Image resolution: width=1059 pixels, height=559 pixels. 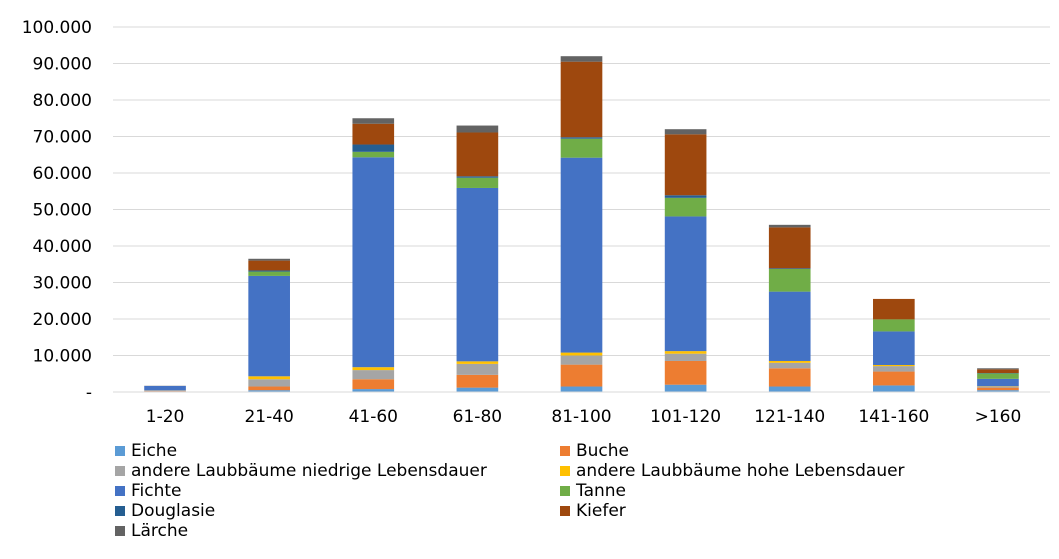 I want to click on bar-segment-andere-laubbäume-hohe-lebensdauer-1, so click(x=269, y=378).